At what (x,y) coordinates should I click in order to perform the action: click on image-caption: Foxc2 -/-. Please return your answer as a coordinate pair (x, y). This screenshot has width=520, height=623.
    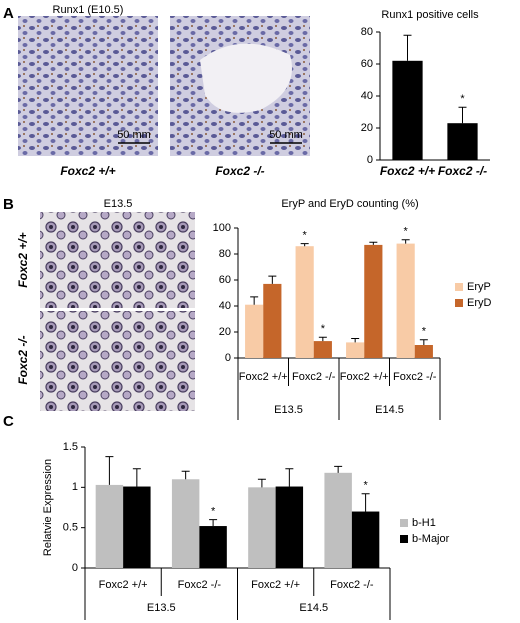
    Looking at the image, I should click on (239, 171).